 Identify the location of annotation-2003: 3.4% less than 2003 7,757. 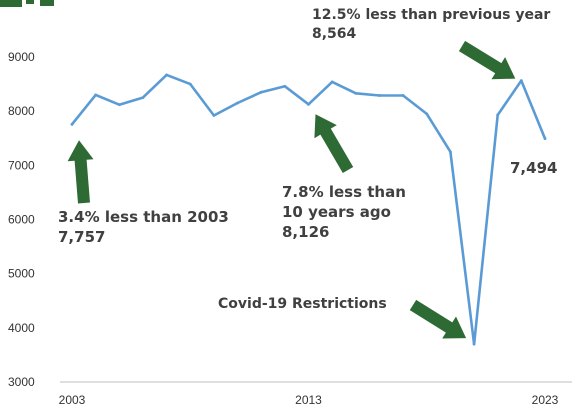
(143, 227).